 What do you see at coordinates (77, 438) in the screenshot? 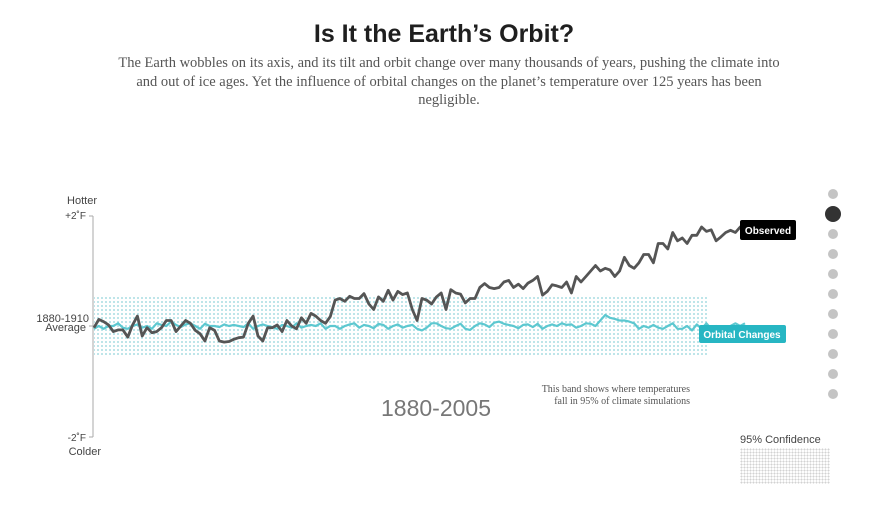
I see `y-label-minus2: -2˚F` at bounding box center [77, 438].